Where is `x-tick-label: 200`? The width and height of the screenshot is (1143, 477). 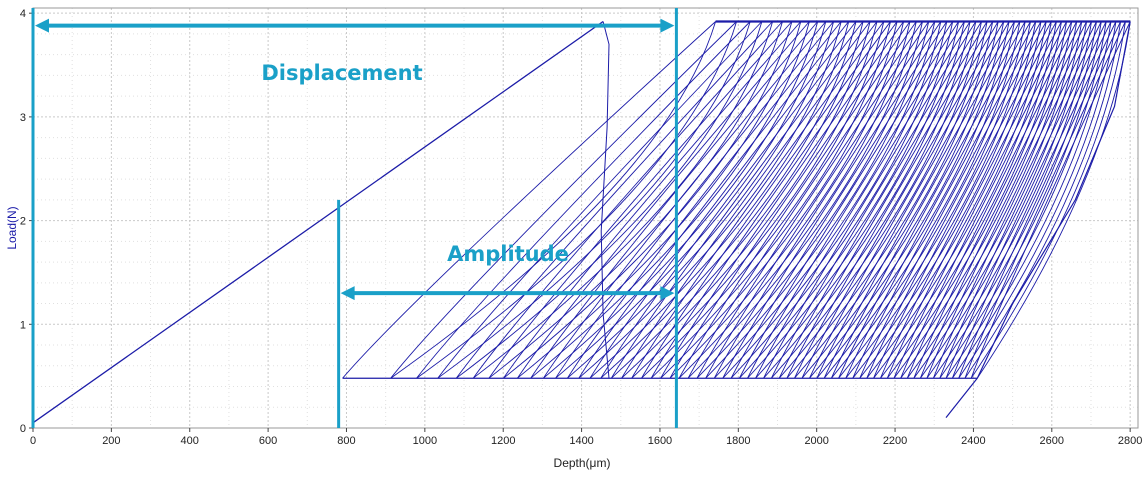
x-tick-label: 200 is located at coordinates (111, 441).